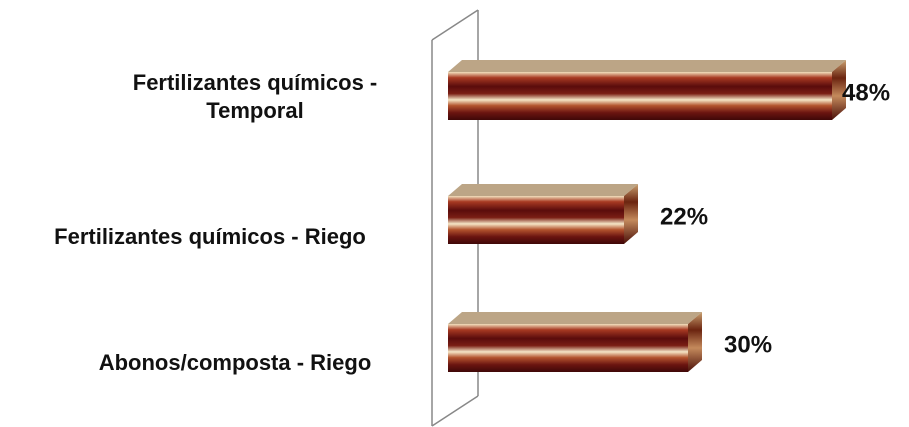 This screenshot has height=427, width=909. I want to click on category-label-line: Fertilizantes químicos -, so click(255, 82).